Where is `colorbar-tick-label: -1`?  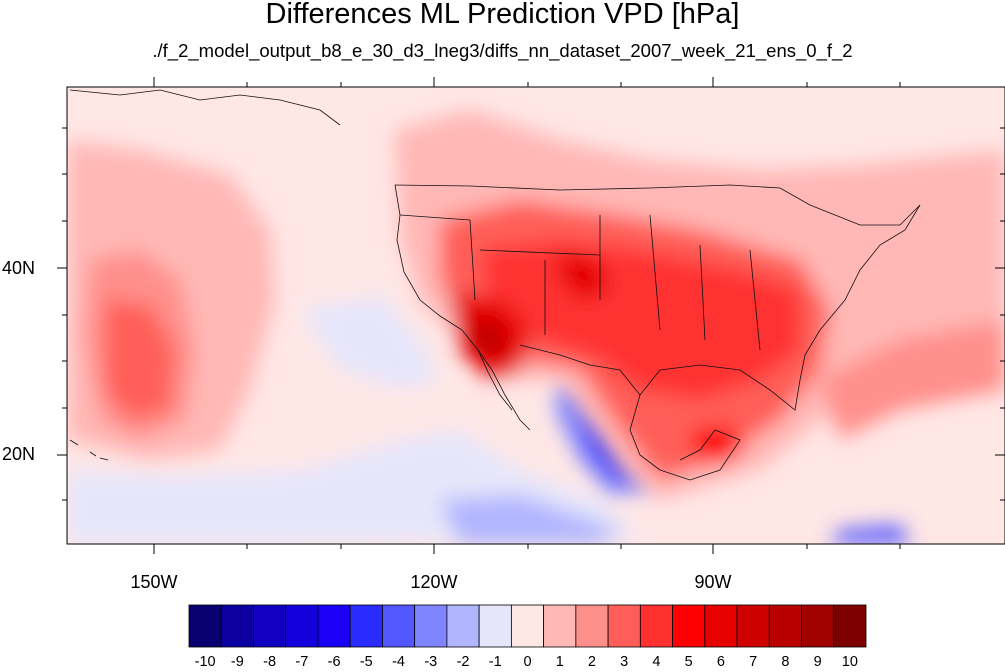
colorbar-tick-label: -1 is located at coordinates (495, 662).